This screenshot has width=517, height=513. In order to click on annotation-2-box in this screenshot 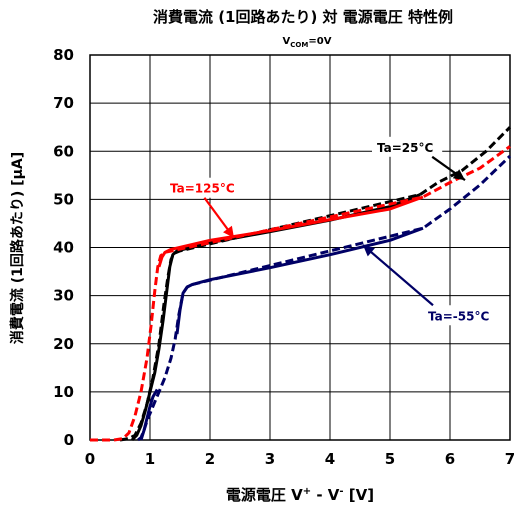, I will do `click(462, 315)`.